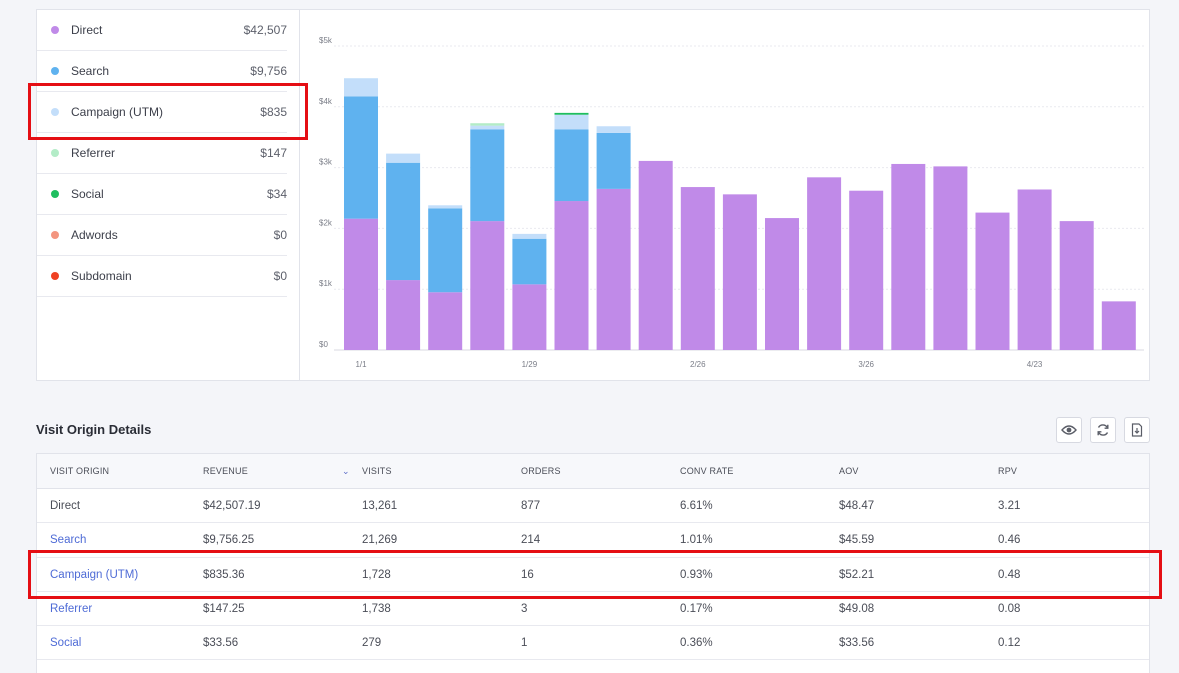 Image resolution: width=1179 pixels, height=673 pixels. Describe the element at coordinates (65, 506) in the screenshot. I see `cell-origin: Direct` at that location.